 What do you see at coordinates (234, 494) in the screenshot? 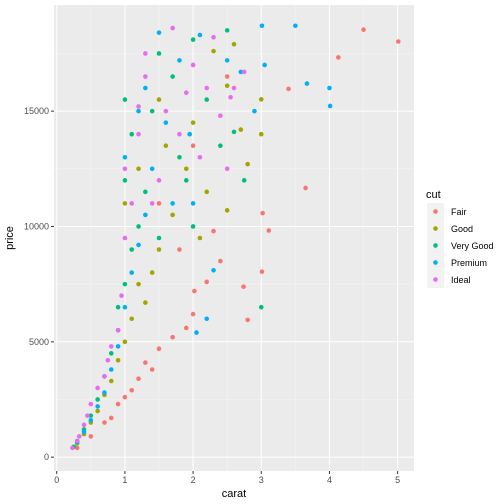
I see `x-axis-title: carat` at bounding box center [234, 494].